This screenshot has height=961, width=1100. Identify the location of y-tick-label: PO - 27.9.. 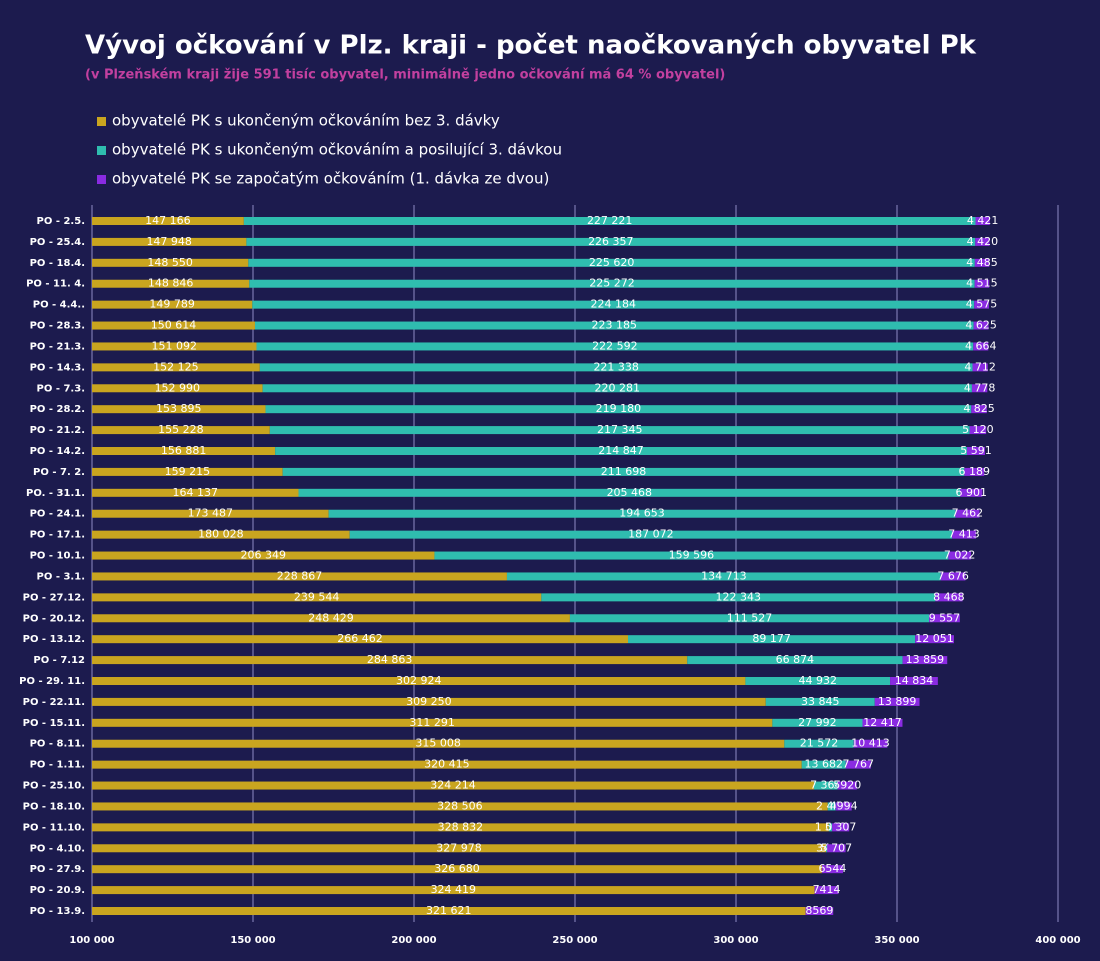
(57, 869).